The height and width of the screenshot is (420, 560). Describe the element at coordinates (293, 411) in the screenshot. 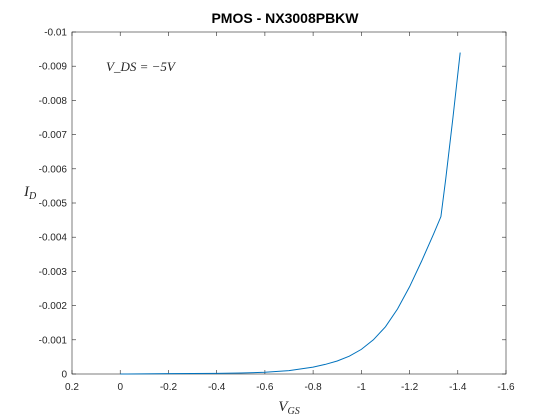

I see `x-axis-label-subscript: GS` at that location.